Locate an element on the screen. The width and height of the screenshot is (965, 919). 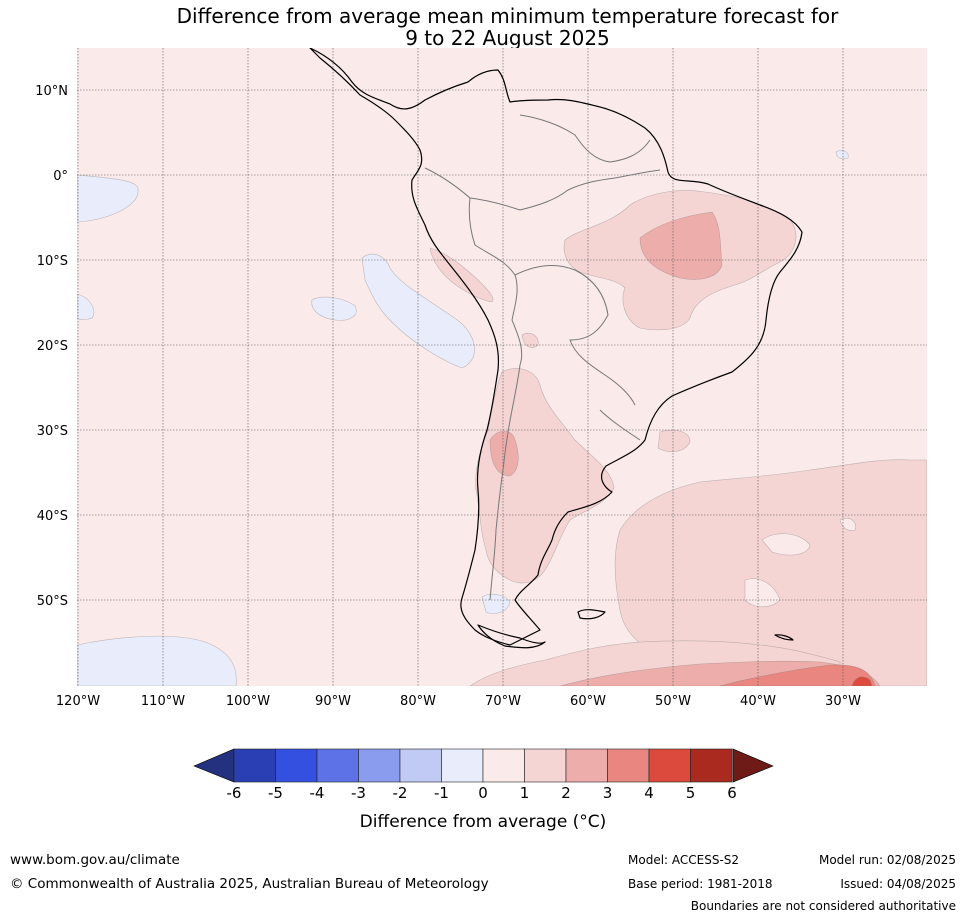
model-run-date: Model run: 02/08/2025 is located at coordinates (887, 860).